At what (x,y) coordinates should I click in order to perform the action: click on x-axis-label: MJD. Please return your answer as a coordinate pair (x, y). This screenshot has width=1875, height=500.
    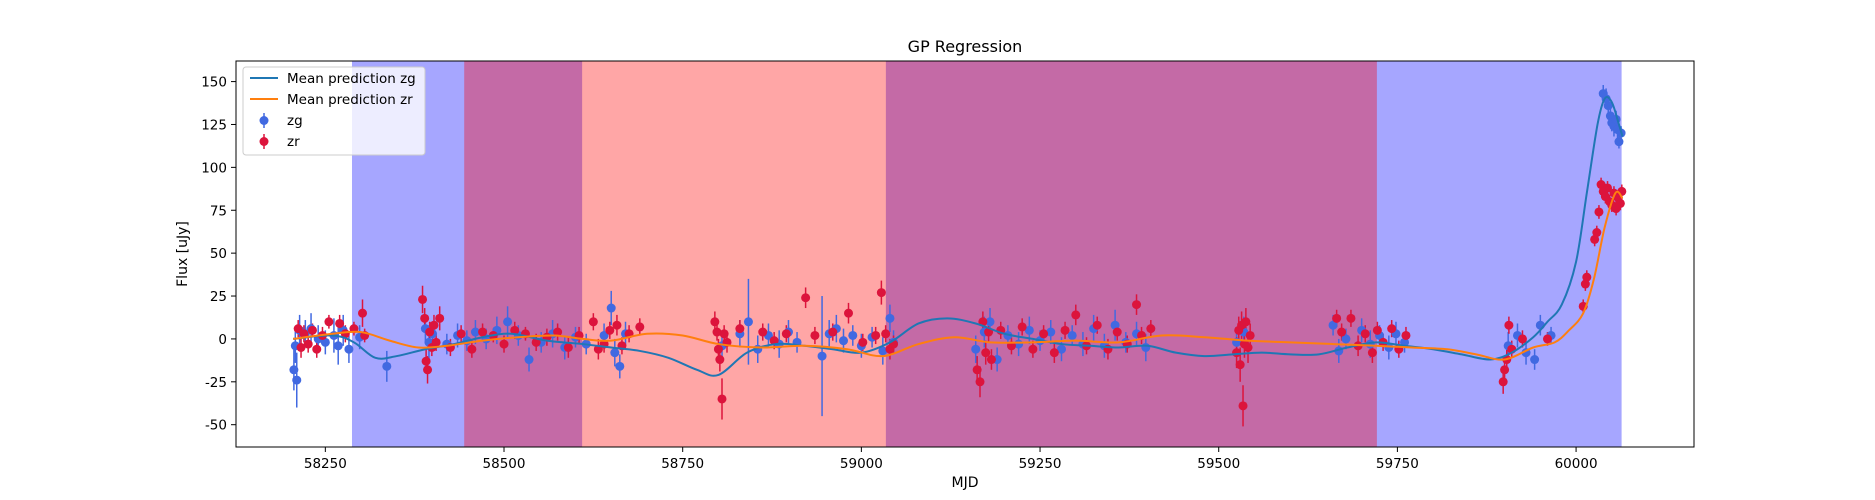
    Looking at the image, I should click on (965, 483).